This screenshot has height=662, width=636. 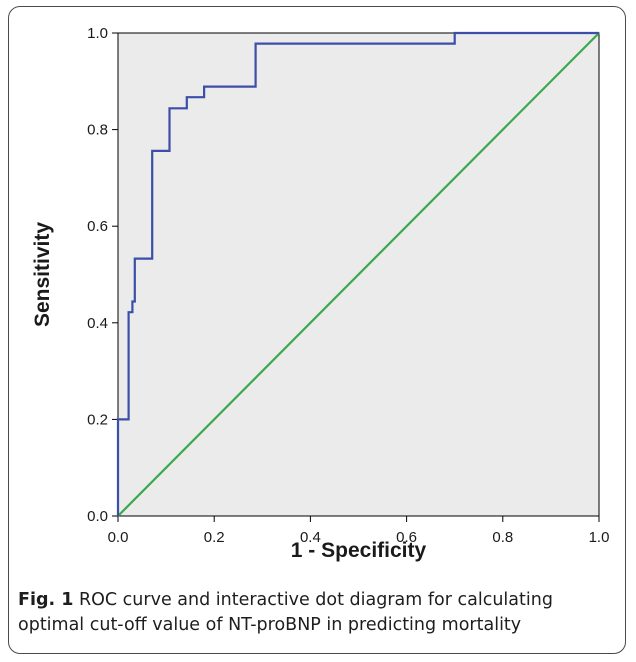 I want to click on y-tick-label: 0.4, so click(x=97, y=323).